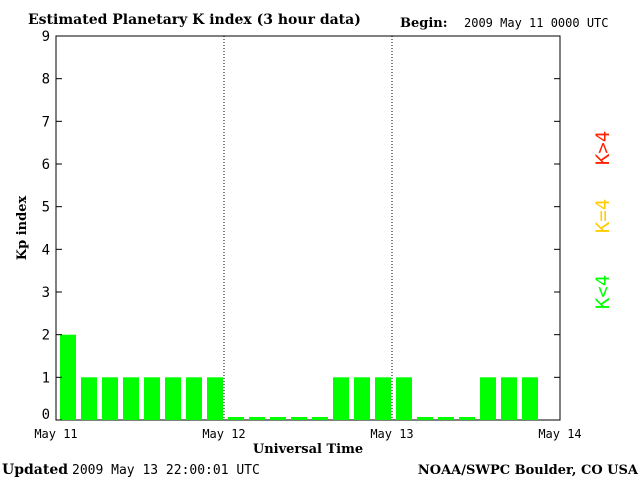 The image size is (640, 480). I want to click on x-tick-label: May 13, so click(391, 434).